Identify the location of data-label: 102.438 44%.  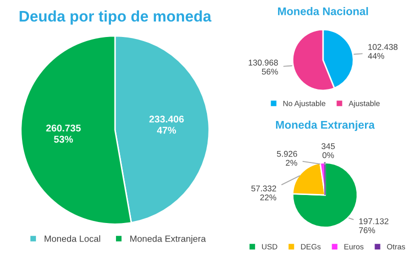
(383, 51).